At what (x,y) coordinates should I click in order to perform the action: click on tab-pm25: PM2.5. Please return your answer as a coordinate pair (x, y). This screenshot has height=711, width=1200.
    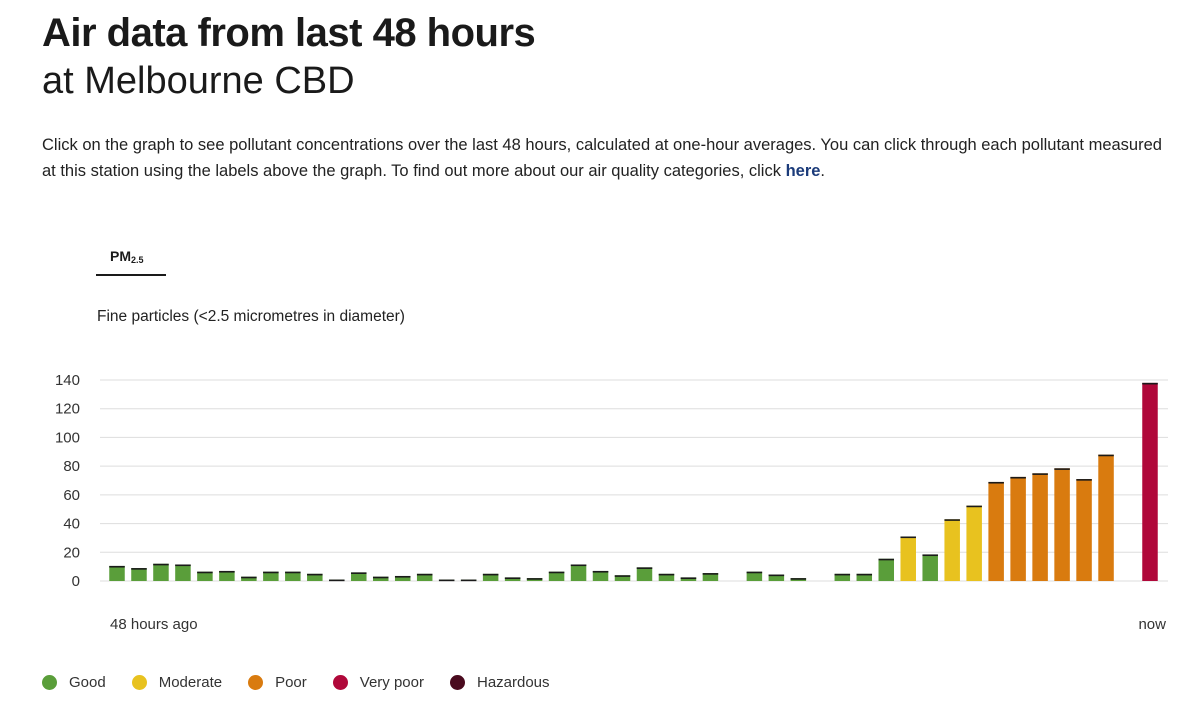
    Looking at the image, I should click on (131, 258).